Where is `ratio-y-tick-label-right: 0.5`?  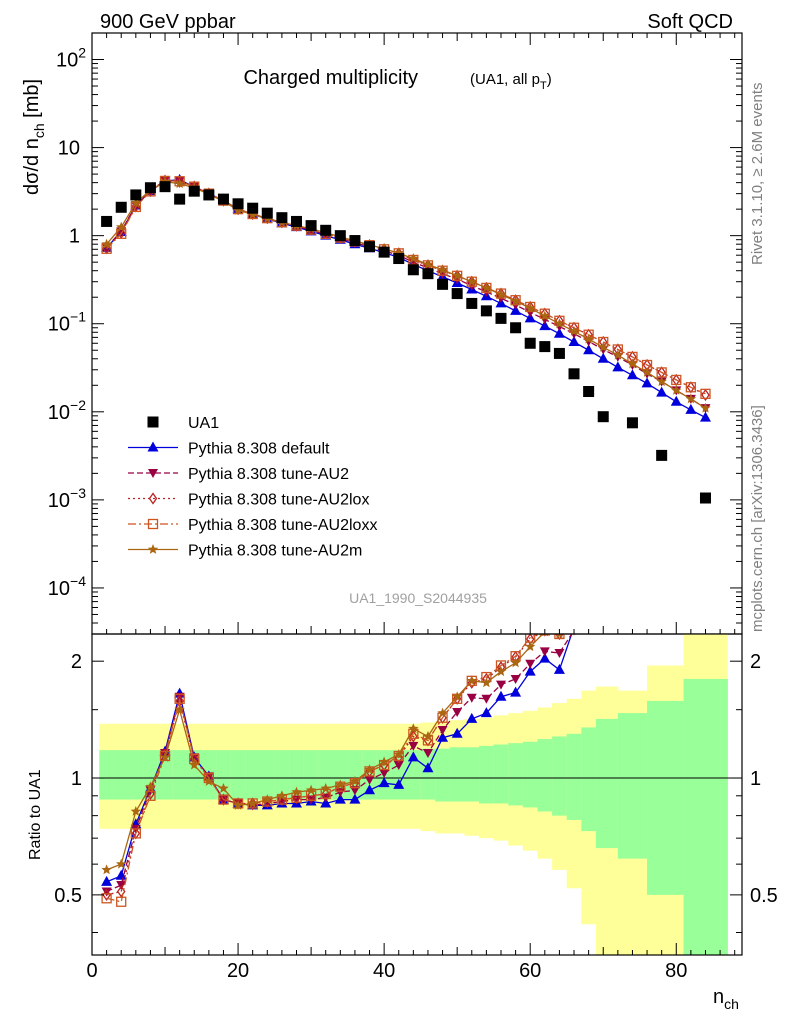
ratio-y-tick-label-right: 0.5 is located at coordinates (764, 896).